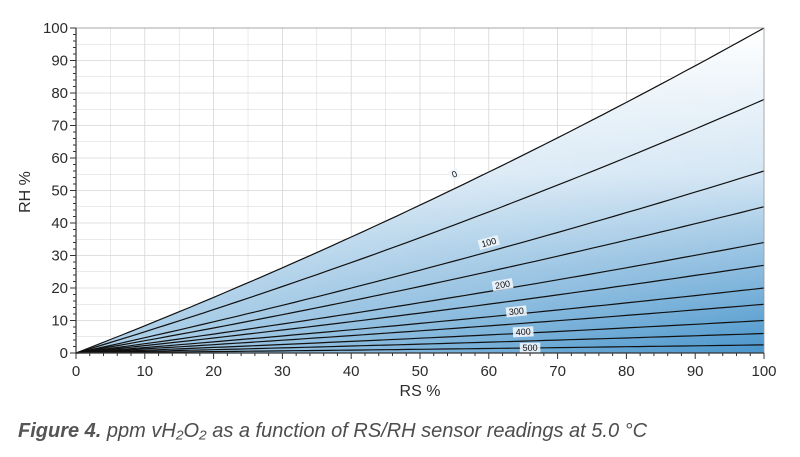 This screenshot has width=800, height=457. What do you see at coordinates (695, 371) in the screenshot?
I see `x-tick-label: 90` at bounding box center [695, 371].